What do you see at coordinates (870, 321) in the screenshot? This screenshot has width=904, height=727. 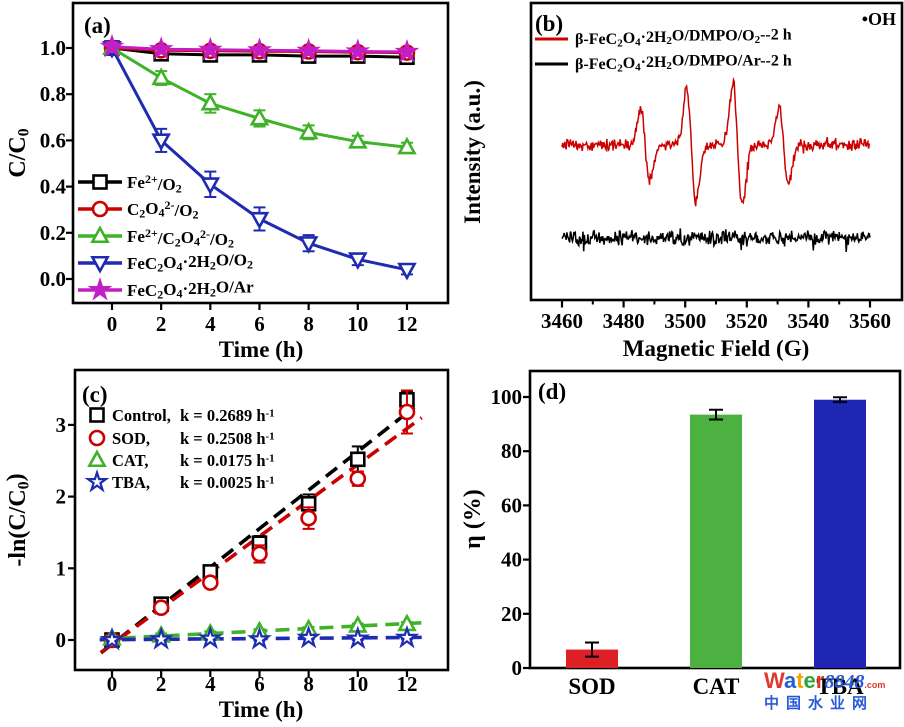 I see `x-tick-label: 3560` at bounding box center [870, 321].